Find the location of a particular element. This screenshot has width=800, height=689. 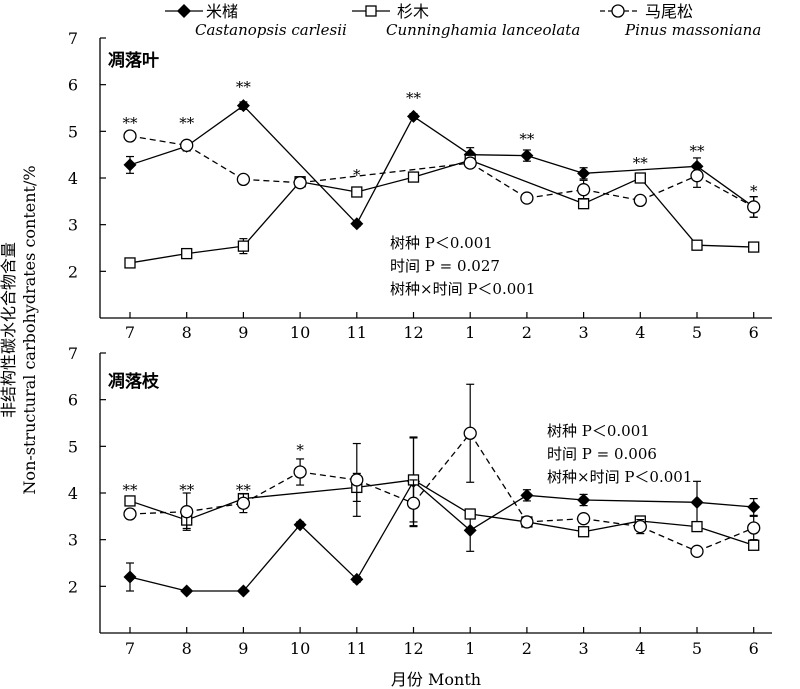

y-tick-label: 3 is located at coordinates (73, 225).